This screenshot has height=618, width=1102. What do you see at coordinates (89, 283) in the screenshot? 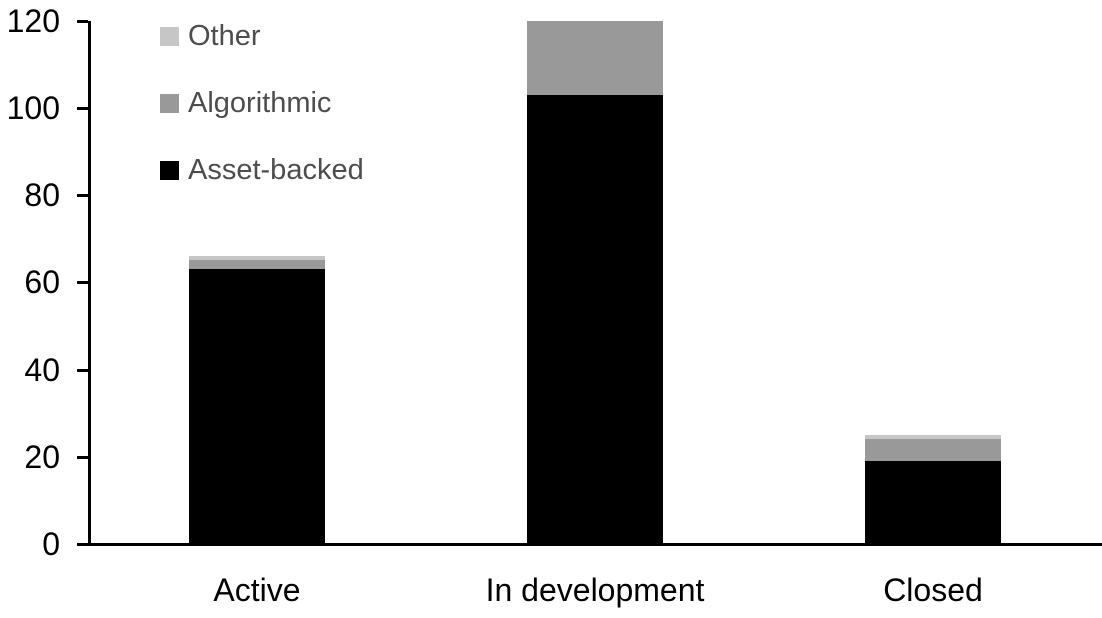
I see `y-axis-line` at bounding box center [89, 283].